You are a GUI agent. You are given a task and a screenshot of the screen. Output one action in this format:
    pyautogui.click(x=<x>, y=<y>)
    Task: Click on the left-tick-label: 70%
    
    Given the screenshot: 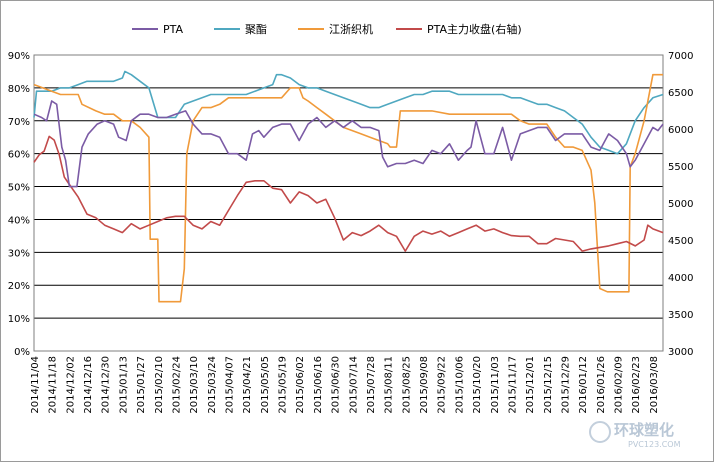 What is the action you would take?
    pyautogui.click(x=19, y=122)
    